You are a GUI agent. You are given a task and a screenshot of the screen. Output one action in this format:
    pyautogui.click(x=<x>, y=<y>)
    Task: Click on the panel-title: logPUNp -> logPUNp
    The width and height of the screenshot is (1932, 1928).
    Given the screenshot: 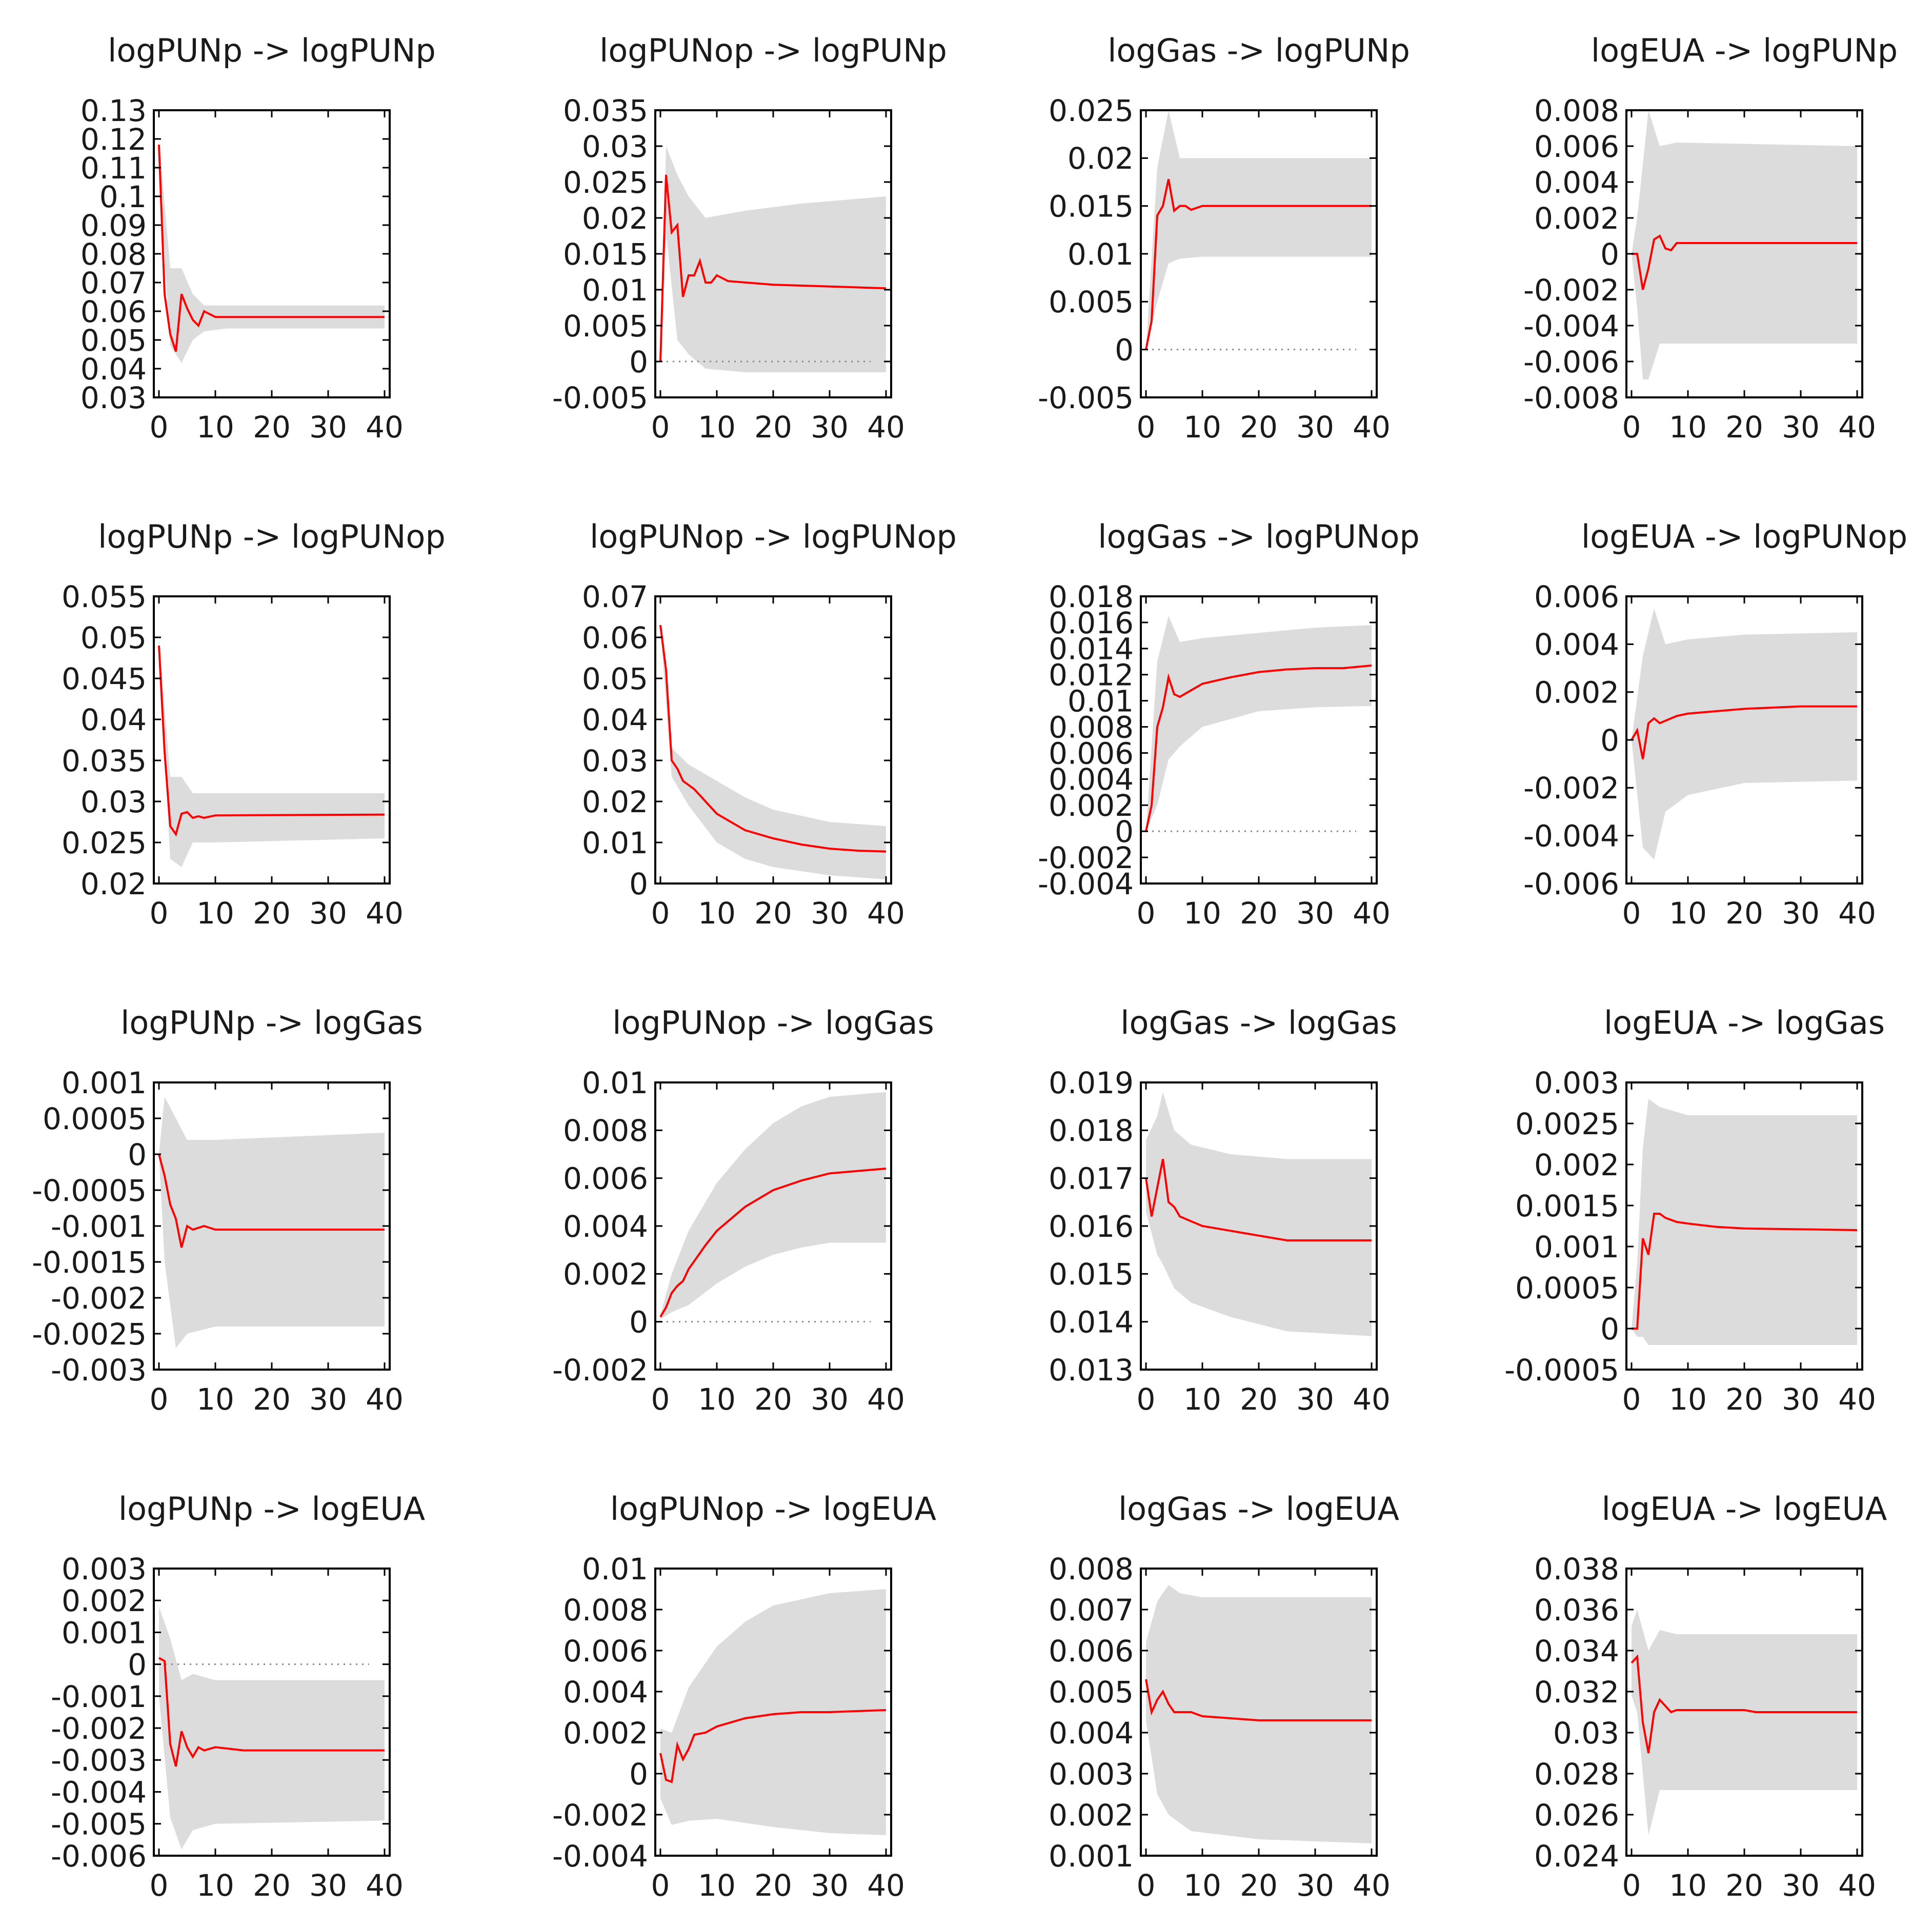 What is the action you would take?
    pyautogui.click(x=272, y=50)
    